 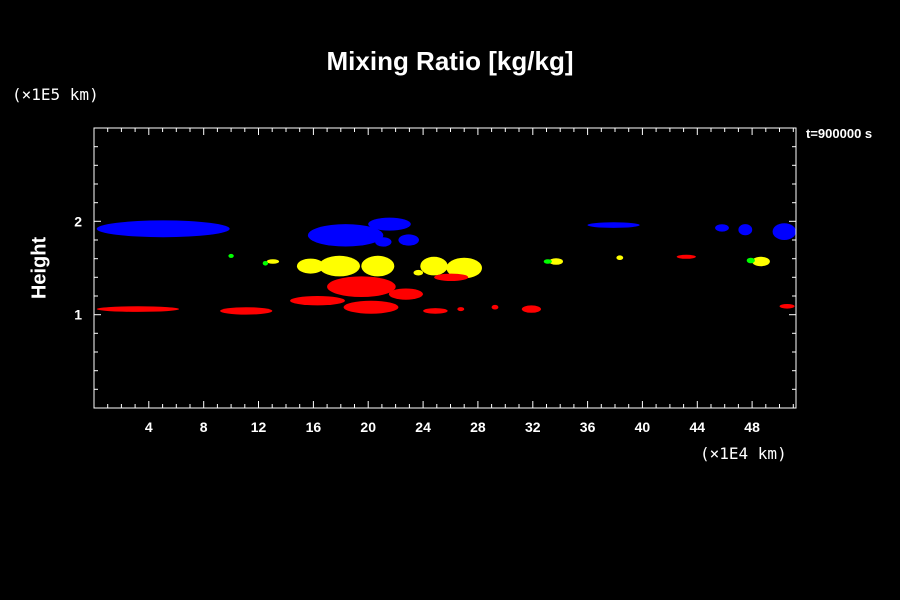 What do you see at coordinates (743, 453) in the screenshot?
I see `x-axis-unit: (×1E4 km)` at bounding box center [743, 453].